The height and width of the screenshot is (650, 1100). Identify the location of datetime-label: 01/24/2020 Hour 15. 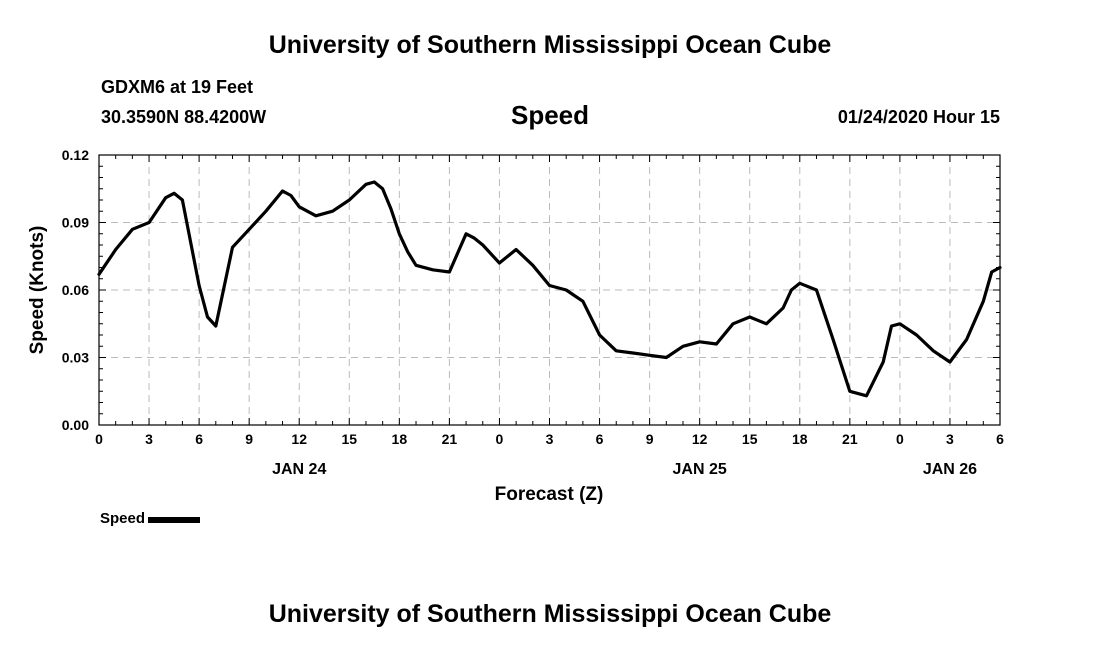
(918, 117).